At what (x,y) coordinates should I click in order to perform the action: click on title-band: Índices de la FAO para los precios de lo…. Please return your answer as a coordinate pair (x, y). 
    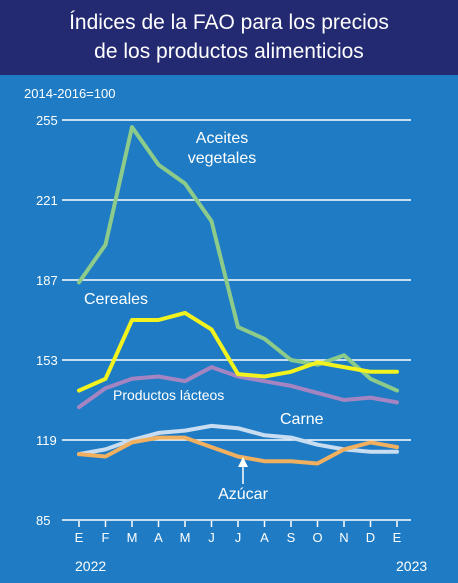
    Looking at the image, I should click on (229, 37).